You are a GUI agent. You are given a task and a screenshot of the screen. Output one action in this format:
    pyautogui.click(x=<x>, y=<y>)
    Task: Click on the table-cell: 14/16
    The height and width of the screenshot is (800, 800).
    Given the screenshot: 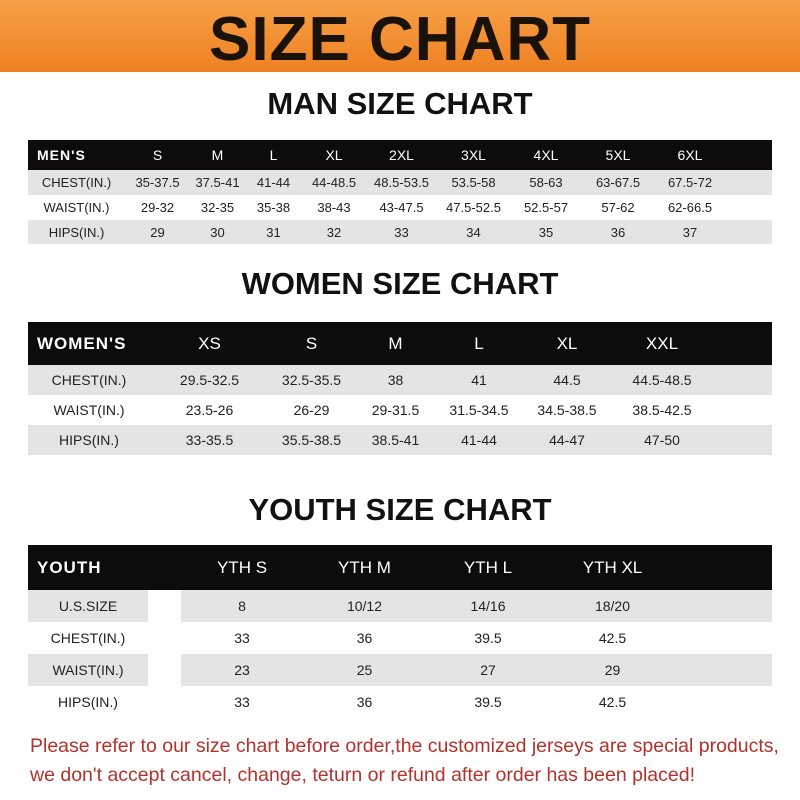 What is the action you would take?
    pyautogui.click(x=488, y=606)
    